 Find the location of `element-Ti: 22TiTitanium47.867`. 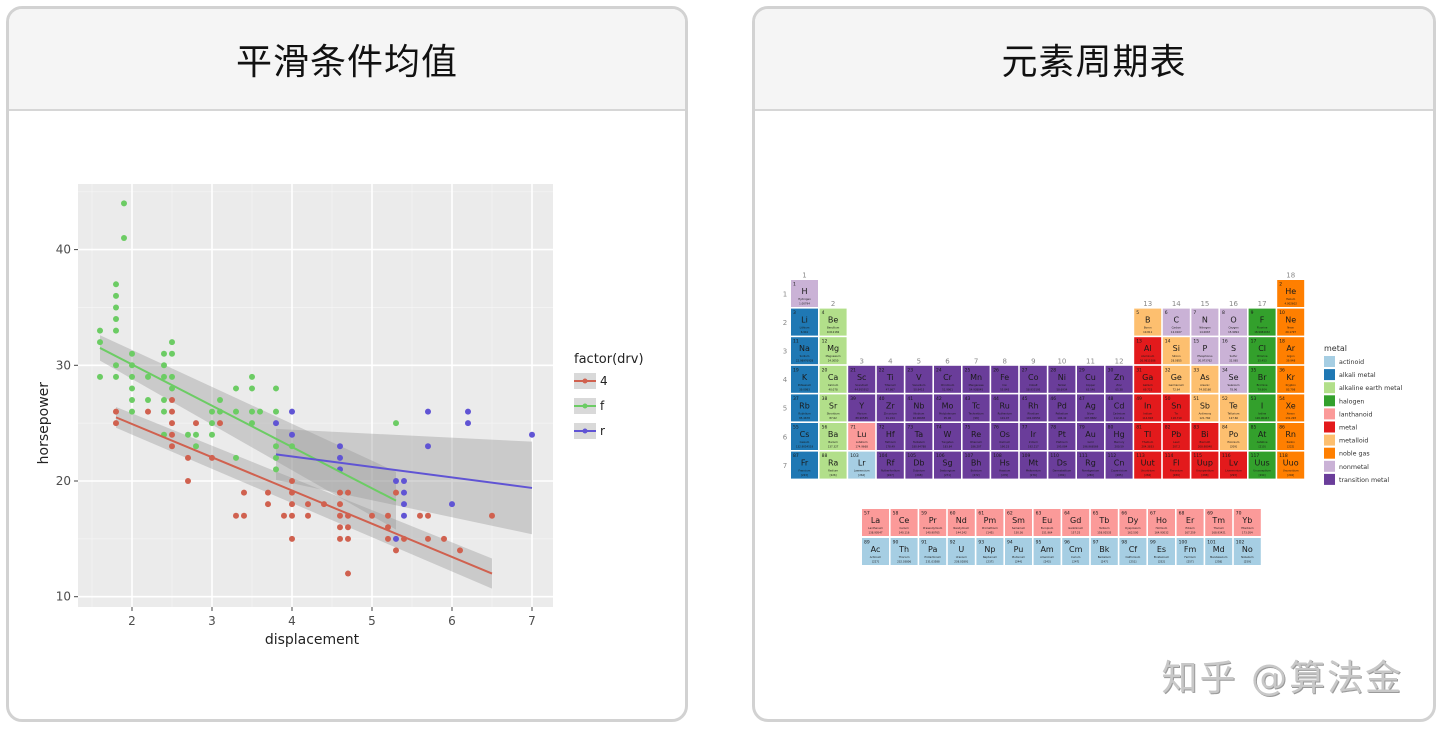

element-Ti: 22TiTitanium47.867 is located at coordinates (890, 379).